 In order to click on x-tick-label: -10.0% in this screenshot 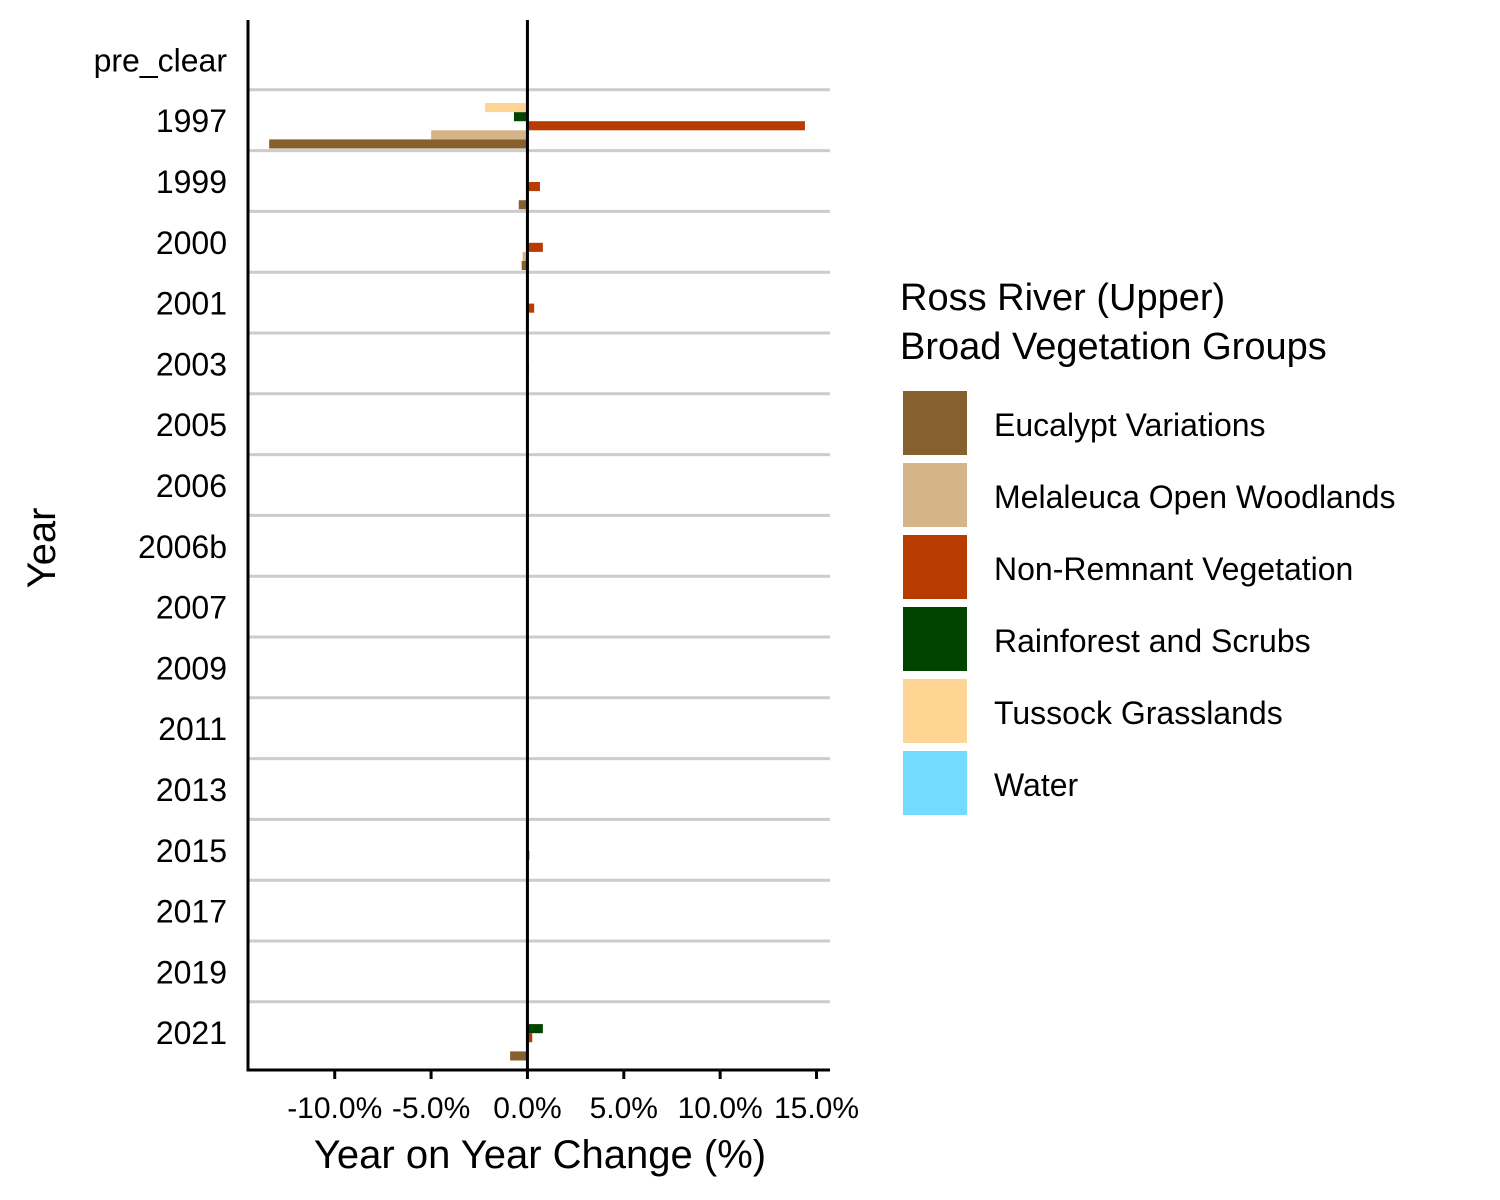, I will do `click(334, 1108)`.